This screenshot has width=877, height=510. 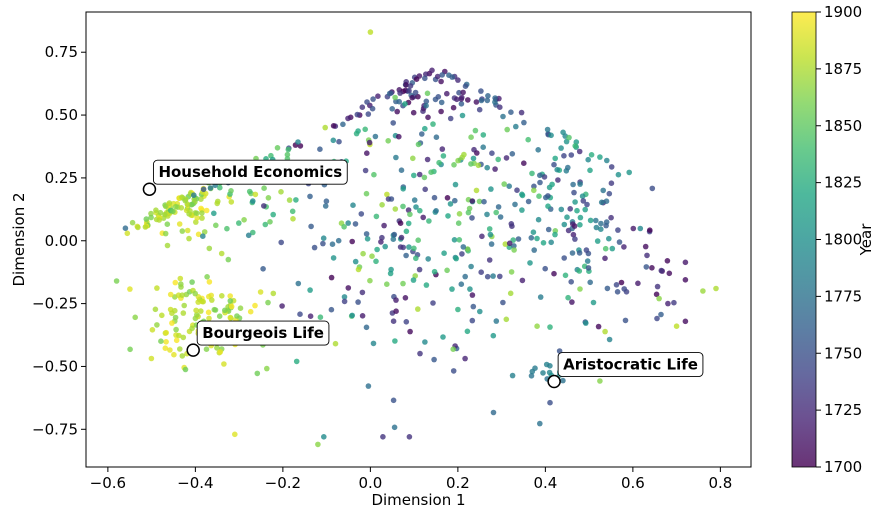 What do you see at coordinates (843, 240) in the screenshot?
I see `colorbar-tick-label: 1800` at bounding box center [843, 240].